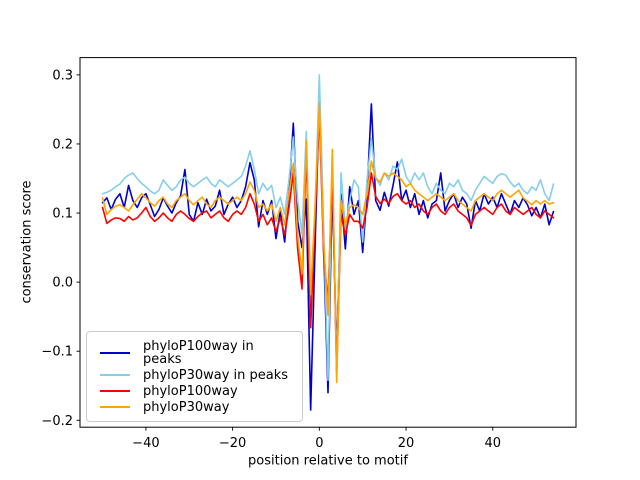 The image size is (640, 480). What do you see at coordinates (328, 461) in the screenshot?
I see `x-axis-label: position relative to motif` at bounding box center [328, 461].